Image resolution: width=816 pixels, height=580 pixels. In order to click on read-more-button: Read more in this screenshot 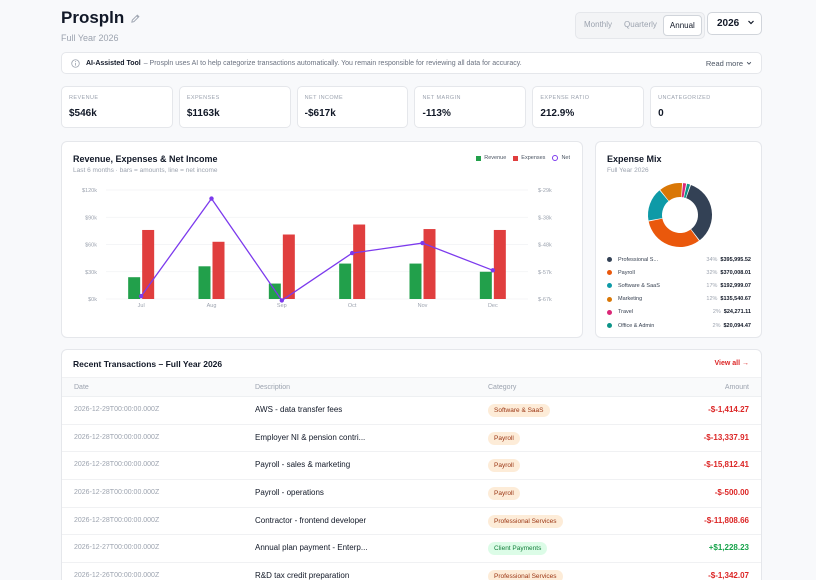, I will do `click(729, 63)`.